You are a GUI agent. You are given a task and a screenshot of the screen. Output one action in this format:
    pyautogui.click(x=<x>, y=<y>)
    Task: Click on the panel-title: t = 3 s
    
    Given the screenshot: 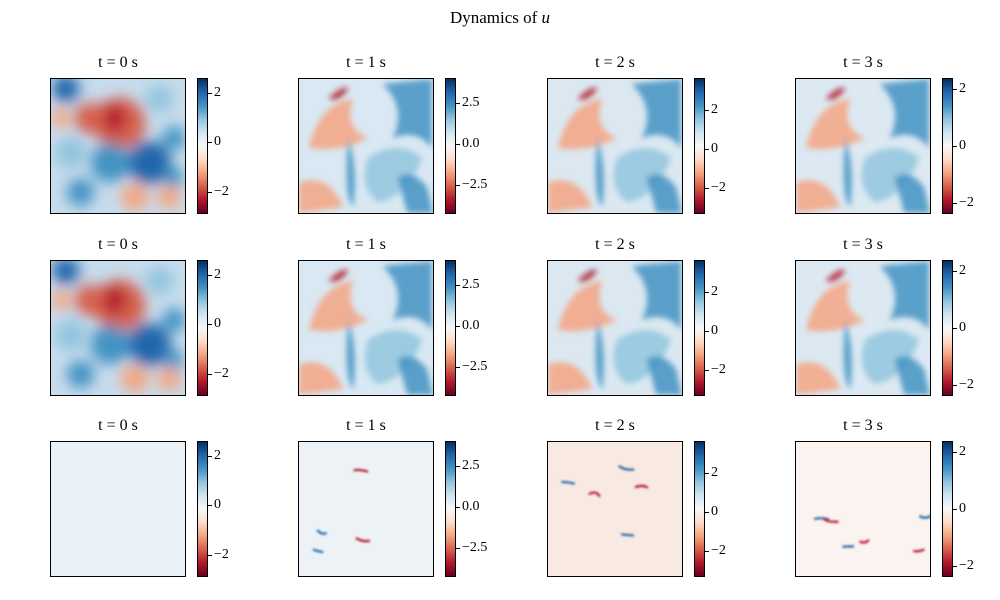 What is the action you would take?
    pyautogui.click(x=863, y=425)
    